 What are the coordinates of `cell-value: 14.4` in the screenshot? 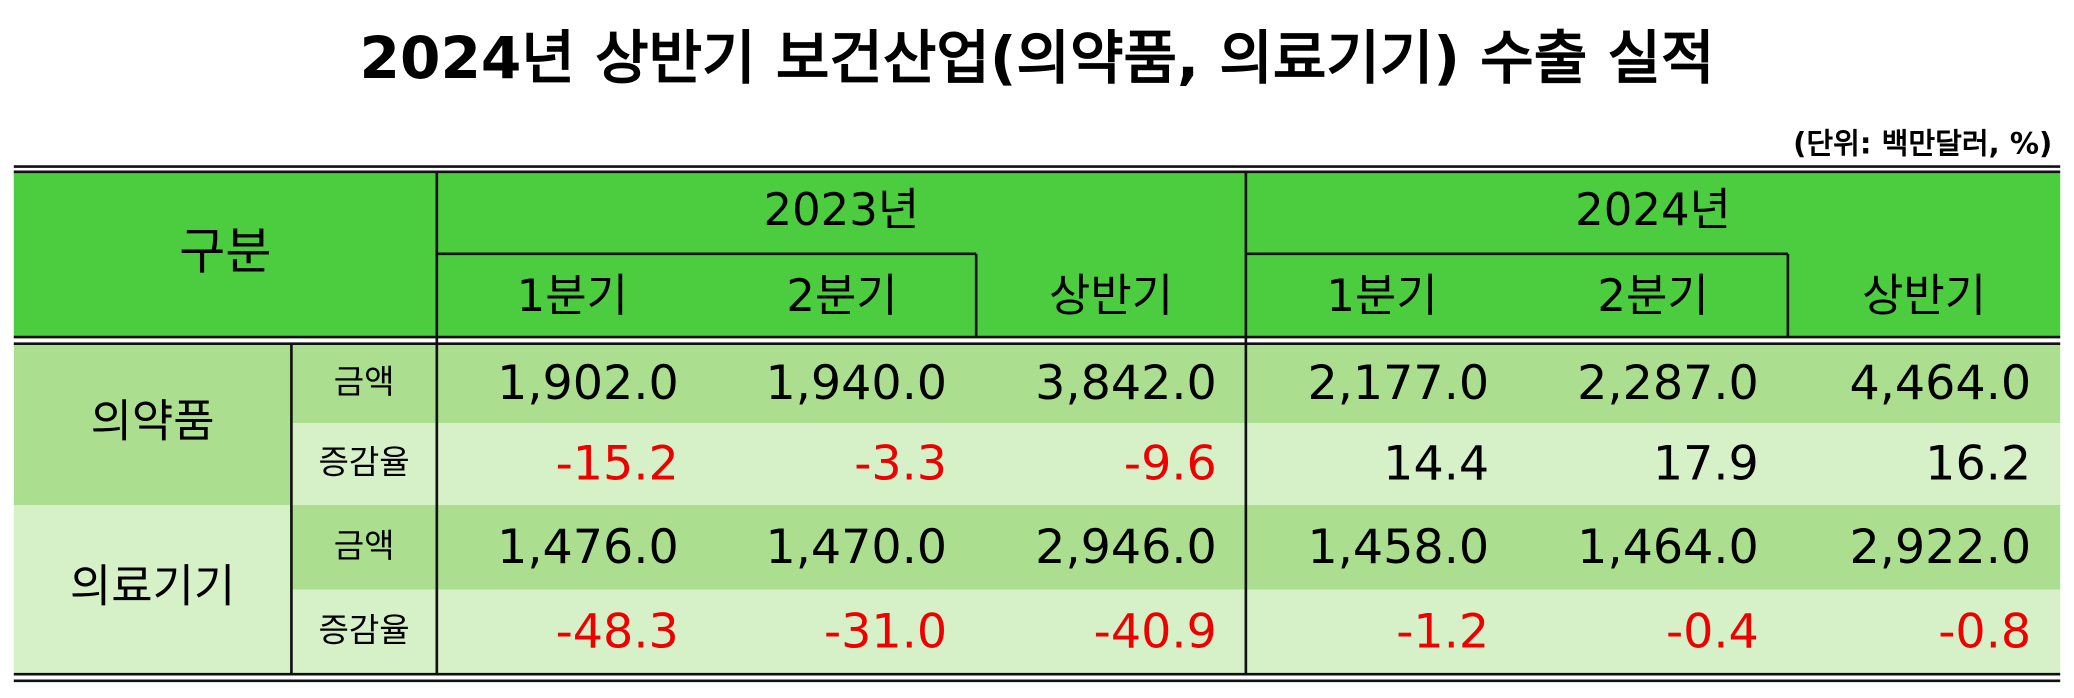 It's located at (1436, 464).